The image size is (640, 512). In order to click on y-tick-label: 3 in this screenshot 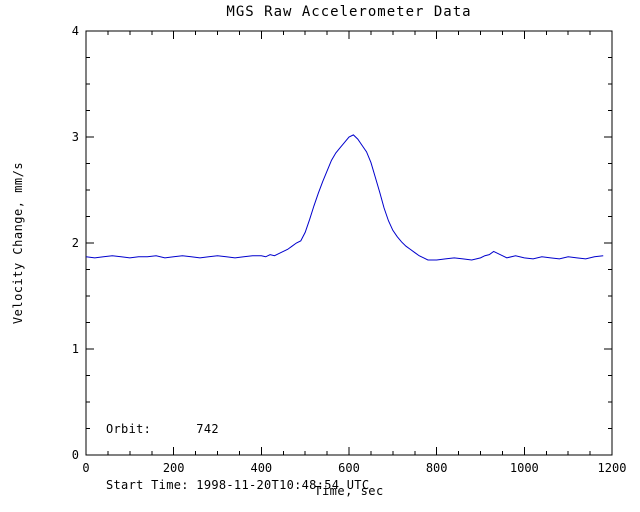, I will do `click(75, 137)`.